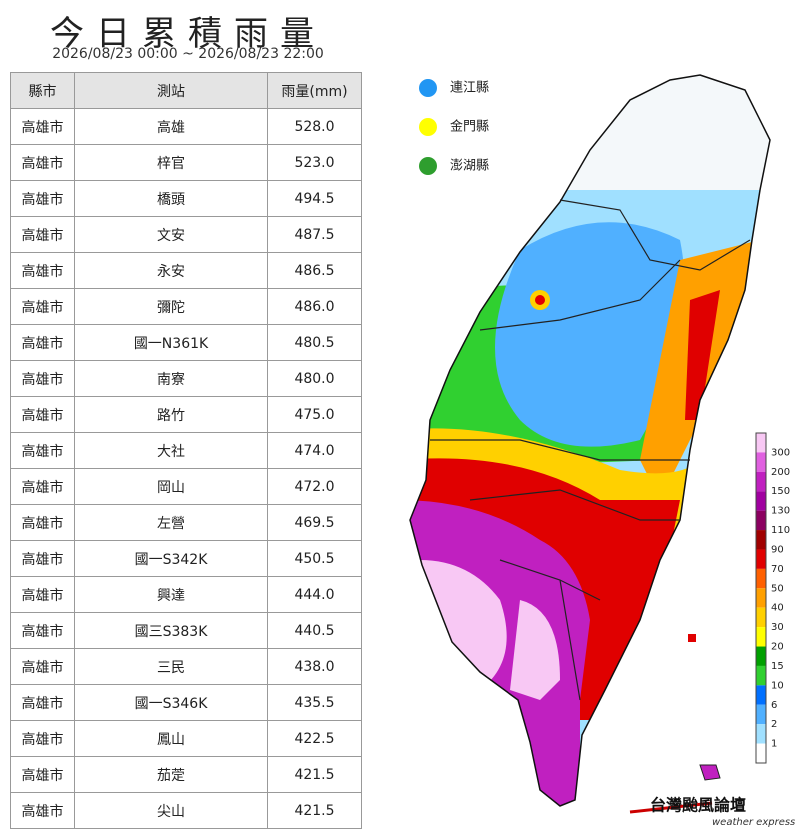 The height and width of the screenshot is (839, 800). I want to click on table-cell: 438.0, so click(314, 666).